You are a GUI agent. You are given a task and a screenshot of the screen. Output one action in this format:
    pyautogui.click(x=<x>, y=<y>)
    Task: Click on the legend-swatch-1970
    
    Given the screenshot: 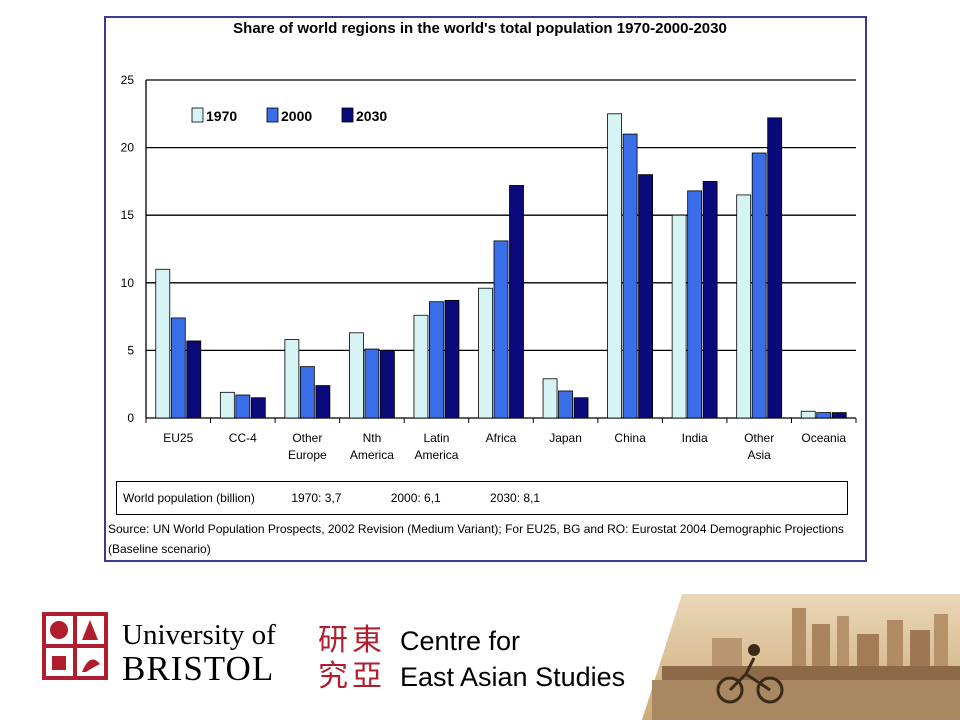 What is the action you would take?
    pyautogui.click(x=197, y=115)
    